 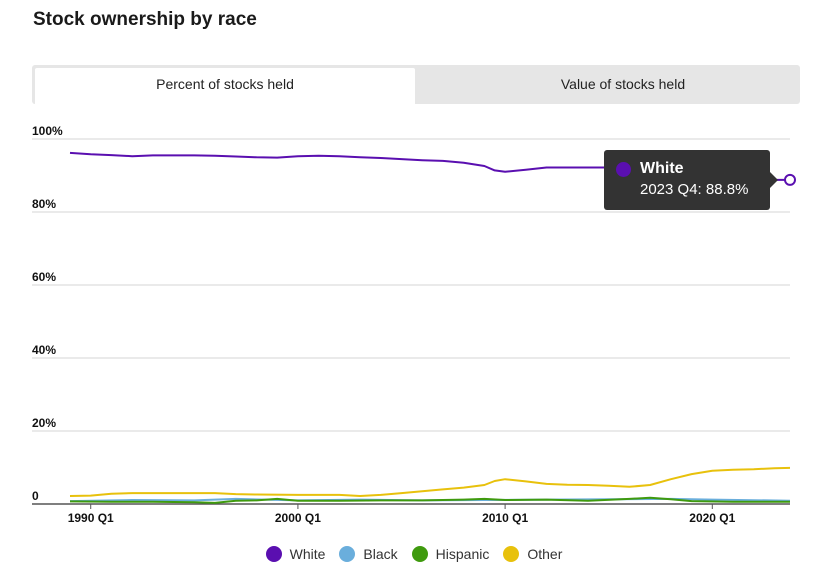 What do you see at coordinates (44, 350) in the screenshot?
I see `y-tick-label-40: 40%` at bounding box center [44, 350].